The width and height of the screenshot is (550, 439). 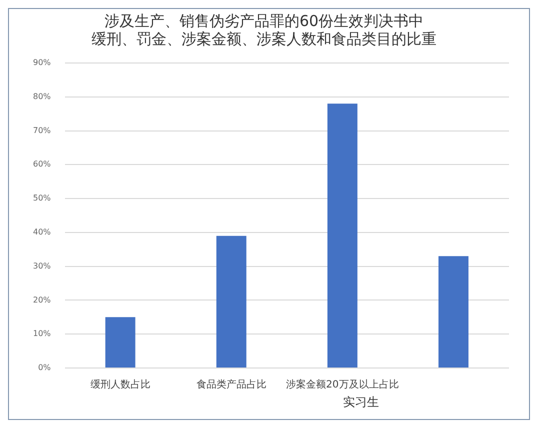 I want to click on y-tick-label: 70%, so click(x=42, y=130).